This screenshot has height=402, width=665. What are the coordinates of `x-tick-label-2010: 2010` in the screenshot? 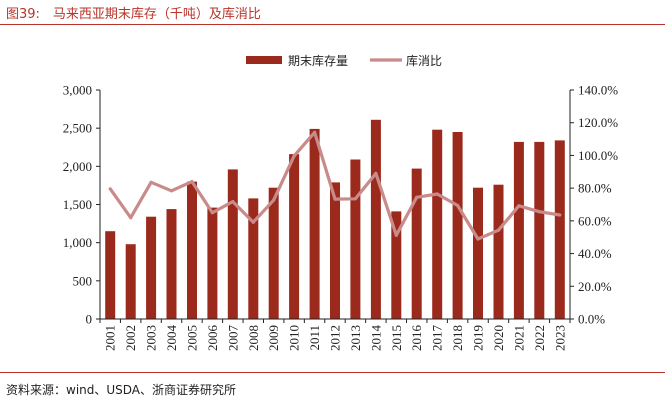 It's located at (294, 338).